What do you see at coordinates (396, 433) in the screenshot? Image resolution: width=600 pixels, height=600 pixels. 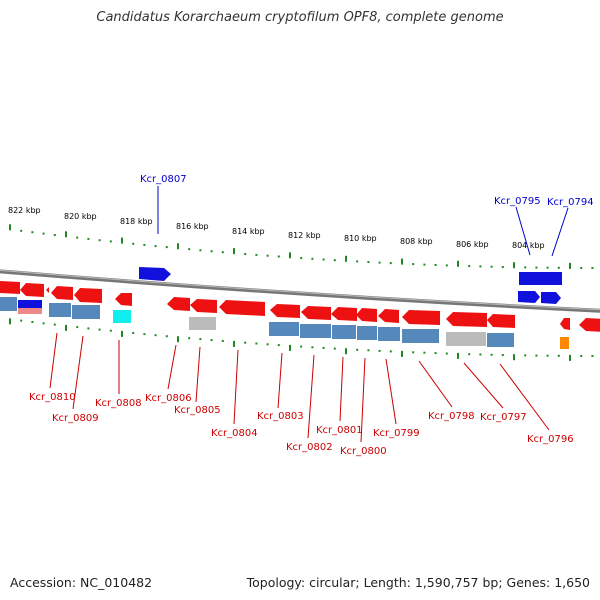 I see `label-Kcr_0799: Kcr_0799` at bounding box center [396, 433].